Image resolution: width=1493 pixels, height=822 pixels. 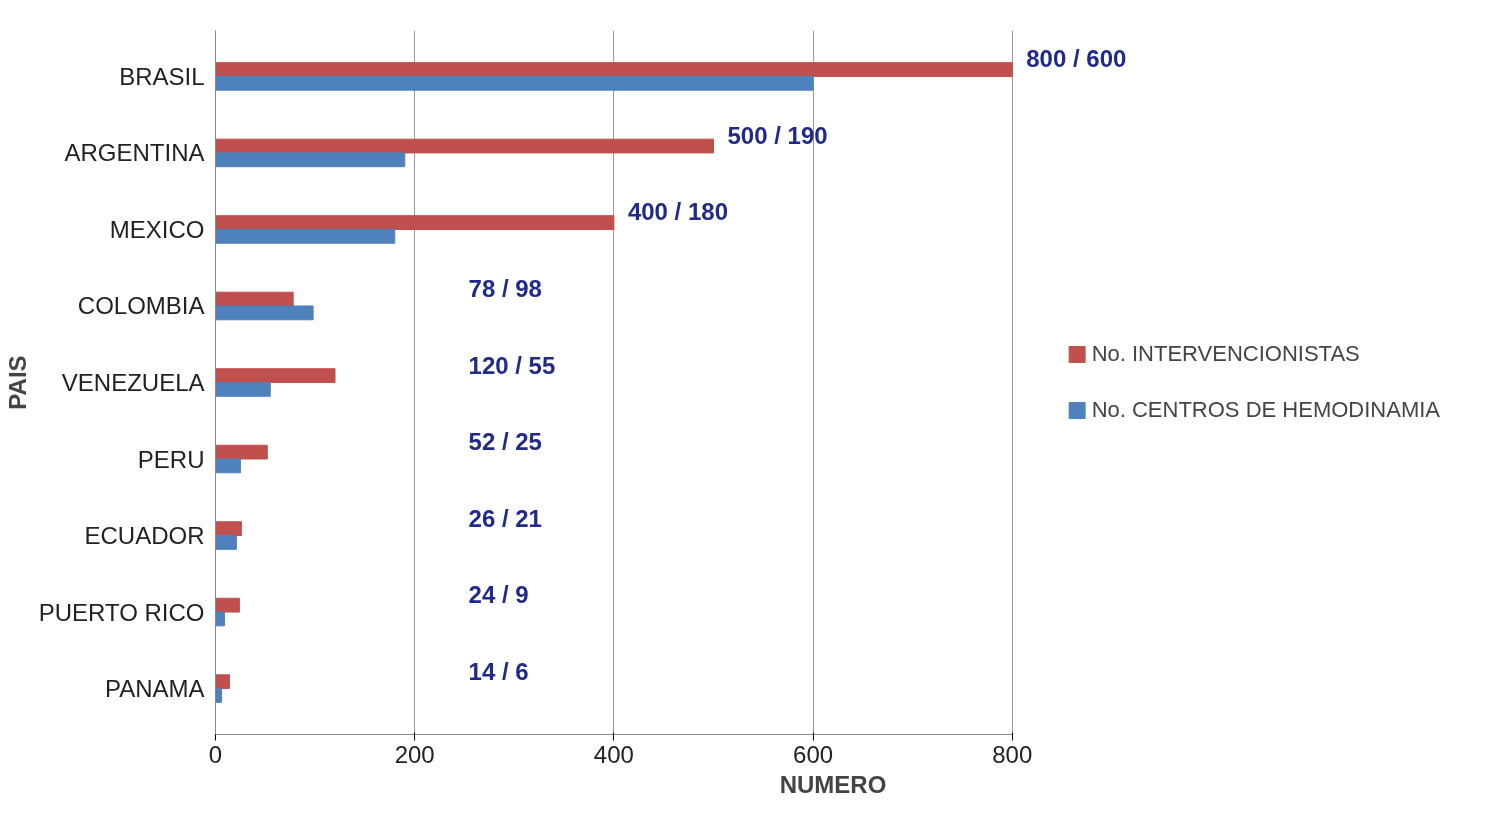 I want to click on y-tick-label: VENEZUELA, so click(x=133, y=382).